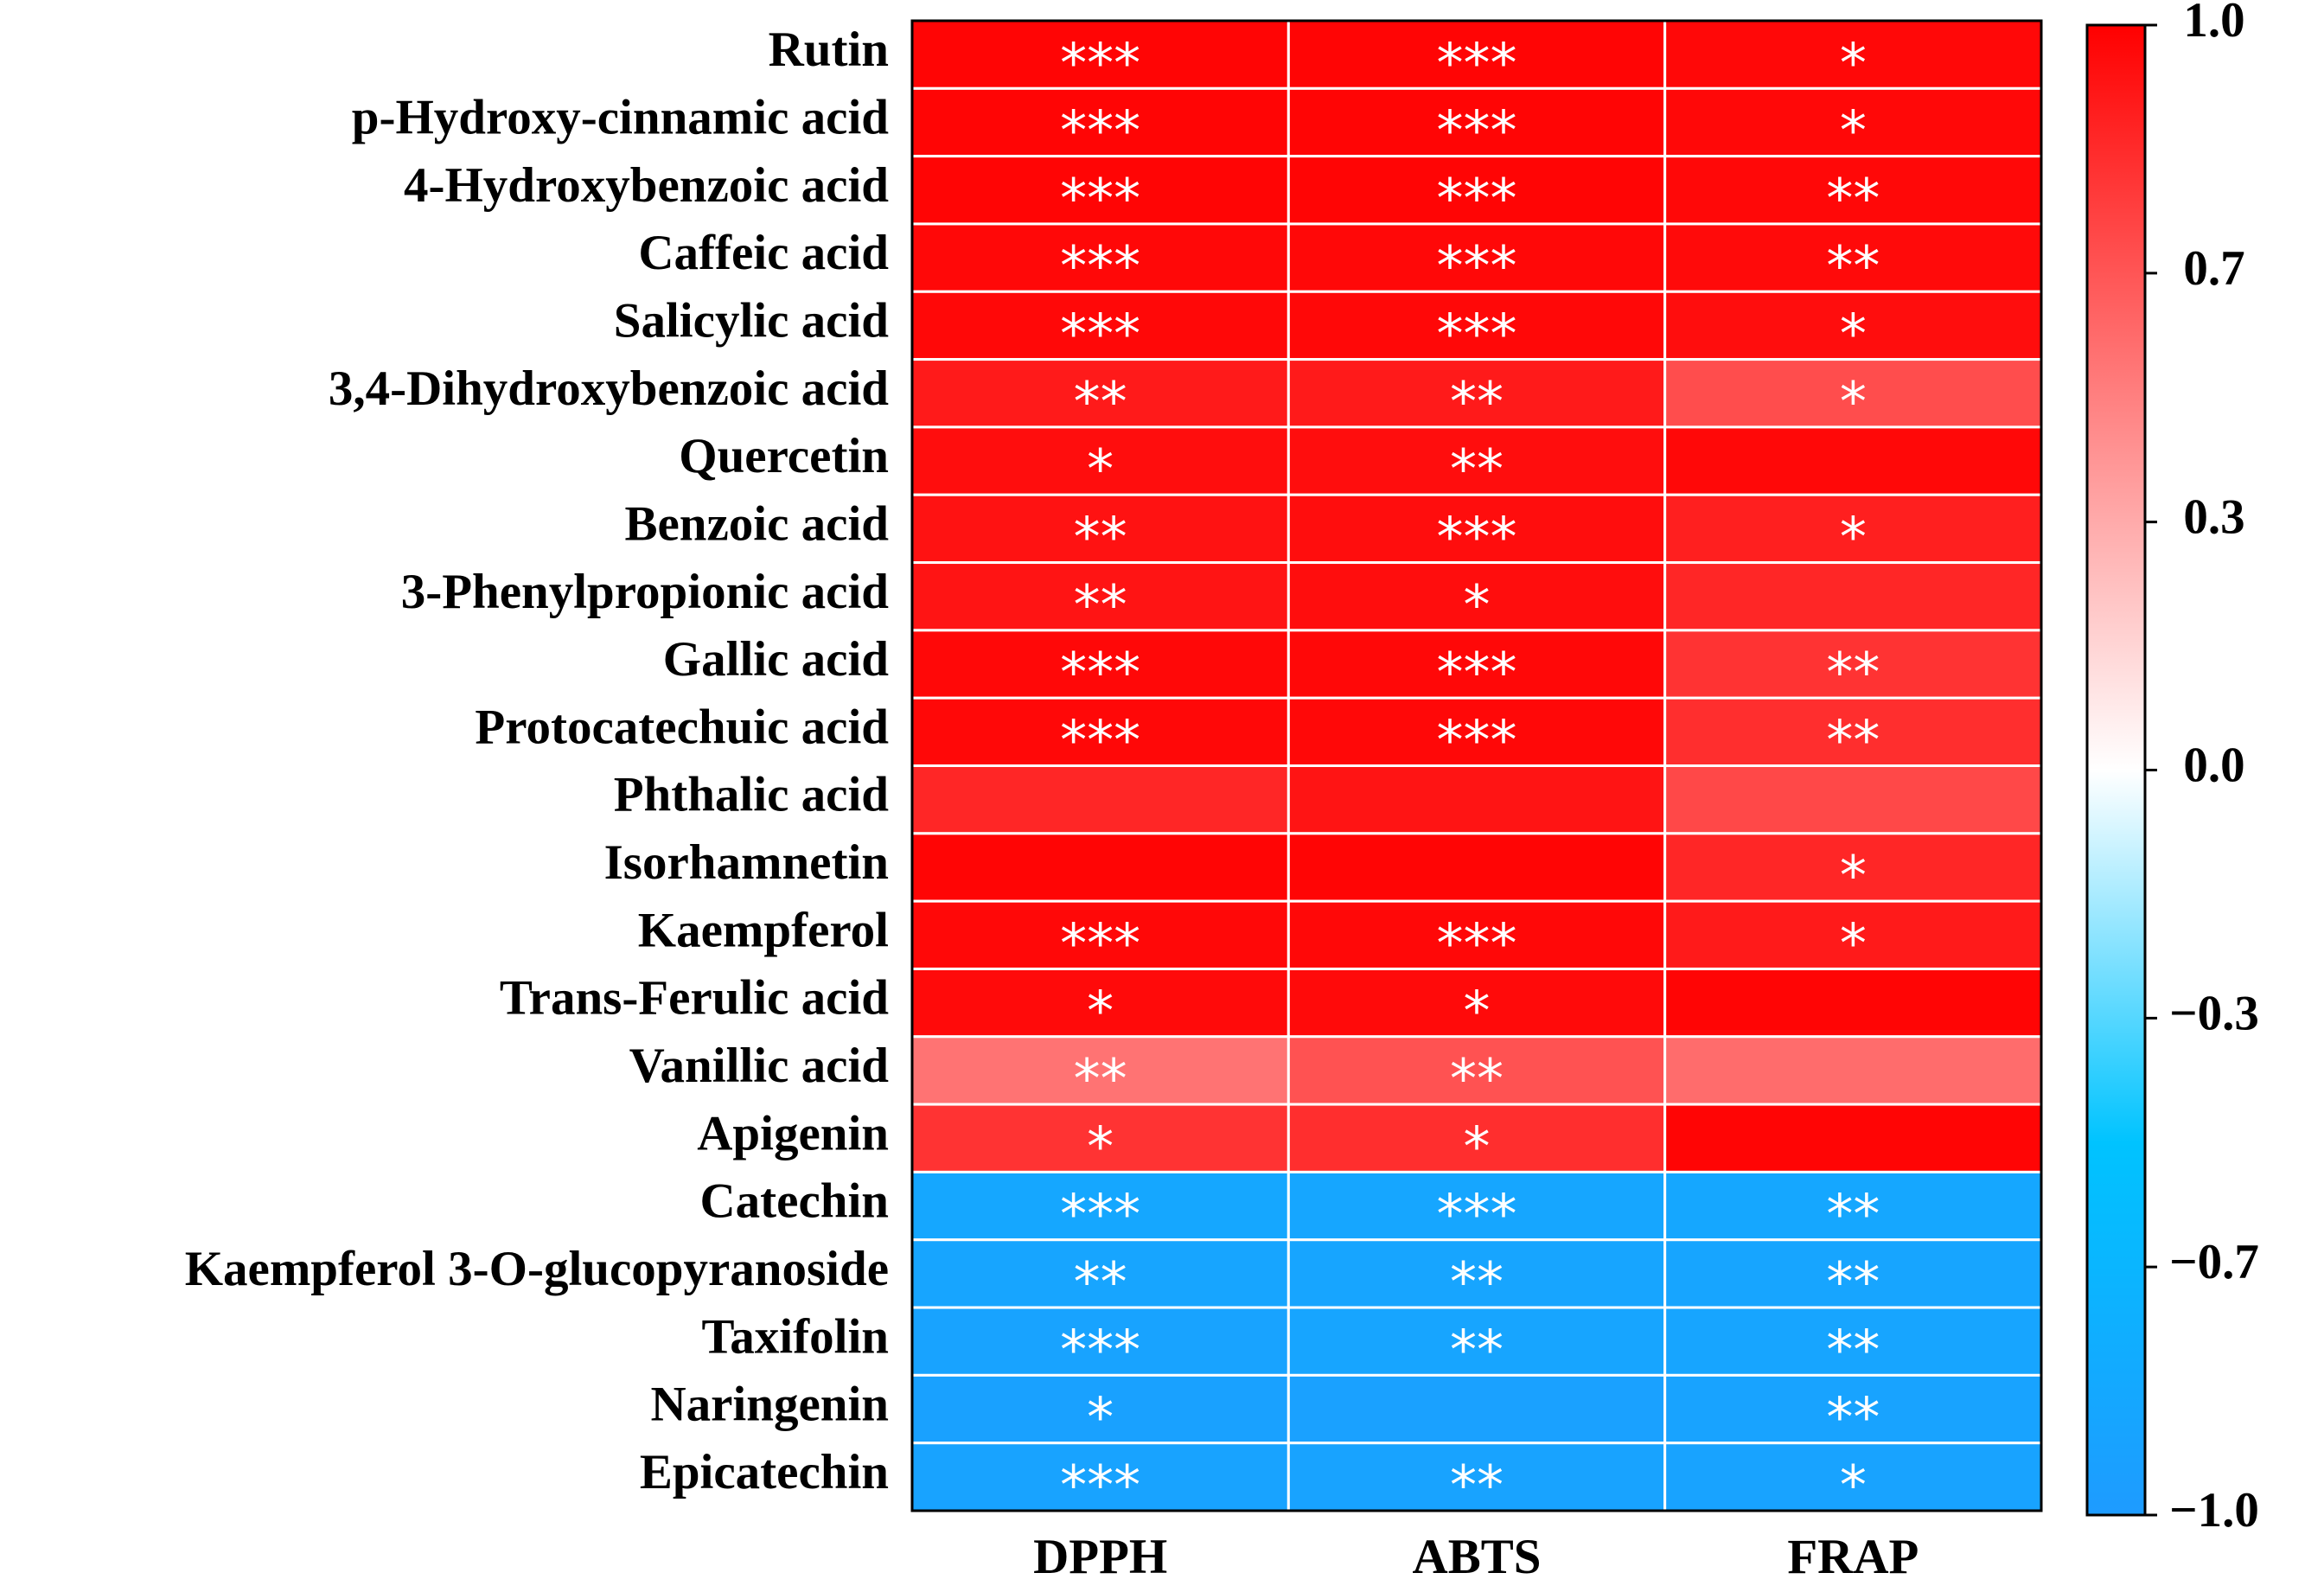 The height and width of the screenshot is (1592, 2324). I want to click on row-label: Kaempferol, so click(763, 930).